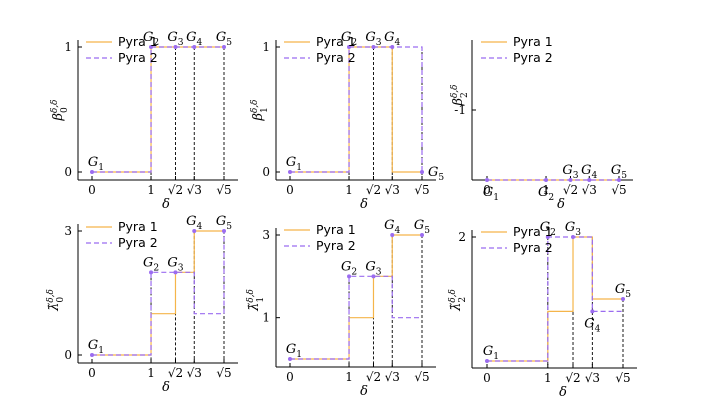 The height and width of the screenshot is (411, 716). What do you see at coordinates (256, 300) in the screenshot?
I see `y-axis-label: λ̃δ,δ1` at bounding box center [256, 300].